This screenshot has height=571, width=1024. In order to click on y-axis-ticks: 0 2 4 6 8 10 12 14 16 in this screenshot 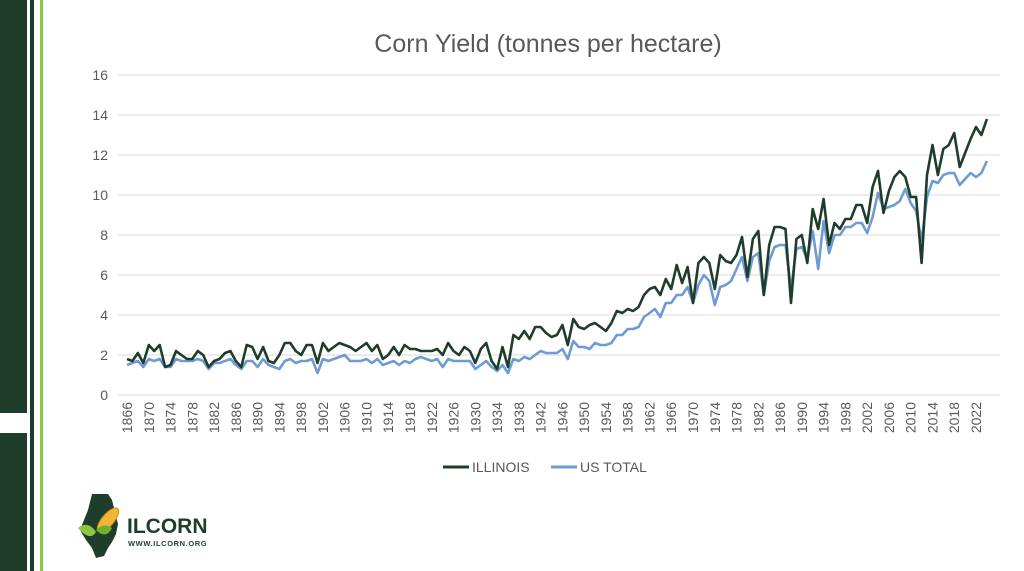, I will do `click(100, 235)`.